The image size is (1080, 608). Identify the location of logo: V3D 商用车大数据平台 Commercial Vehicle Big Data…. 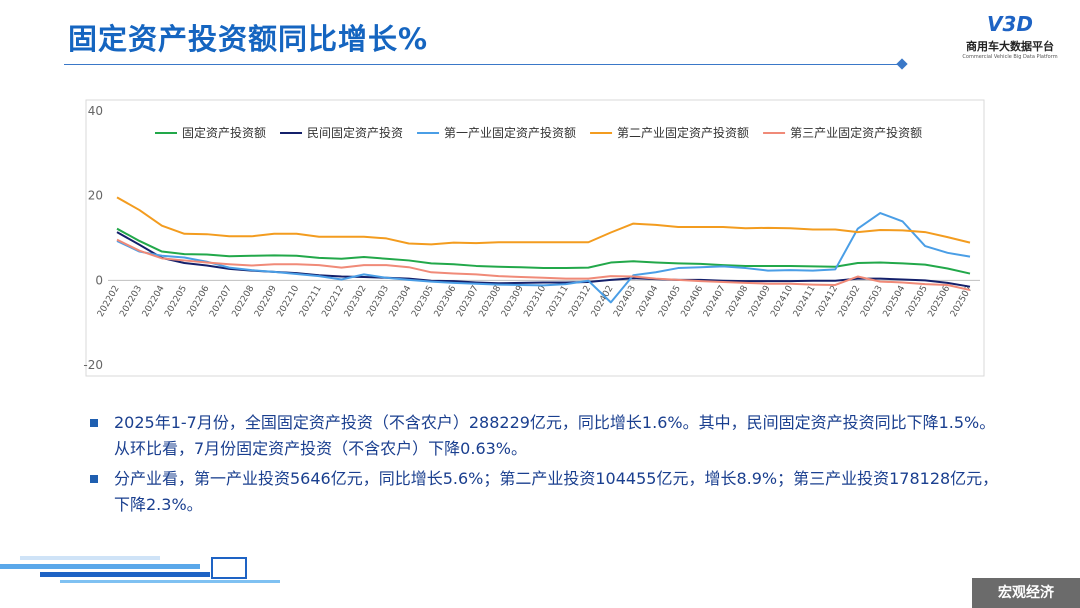
(1010, 36).